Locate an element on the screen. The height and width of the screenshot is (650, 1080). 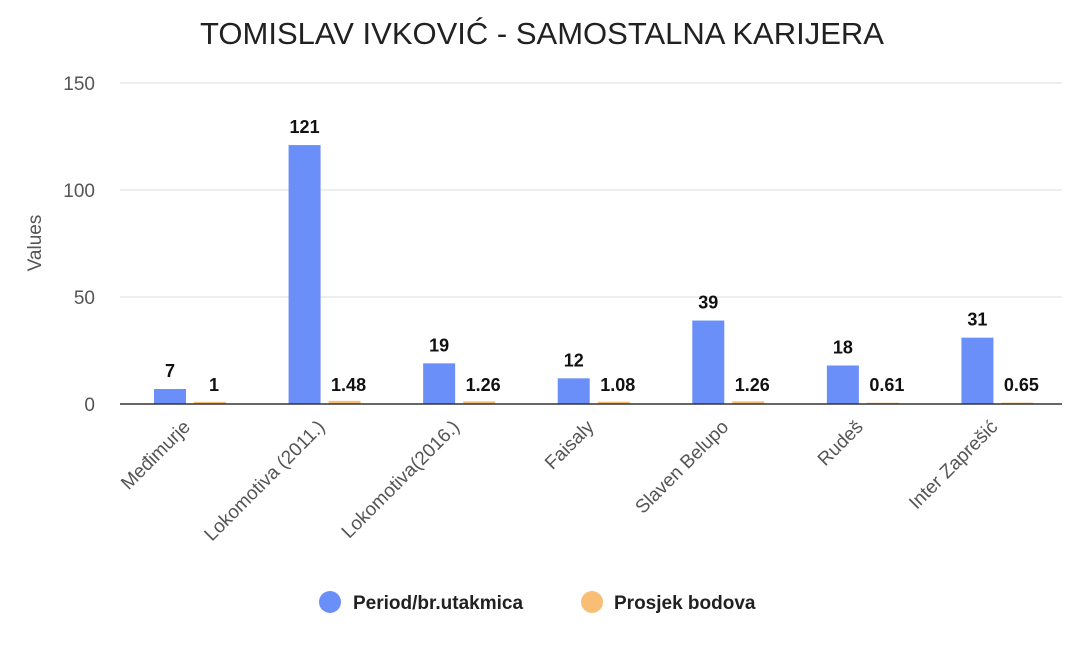
data-label: 18 is located at coordinates (843, 347).